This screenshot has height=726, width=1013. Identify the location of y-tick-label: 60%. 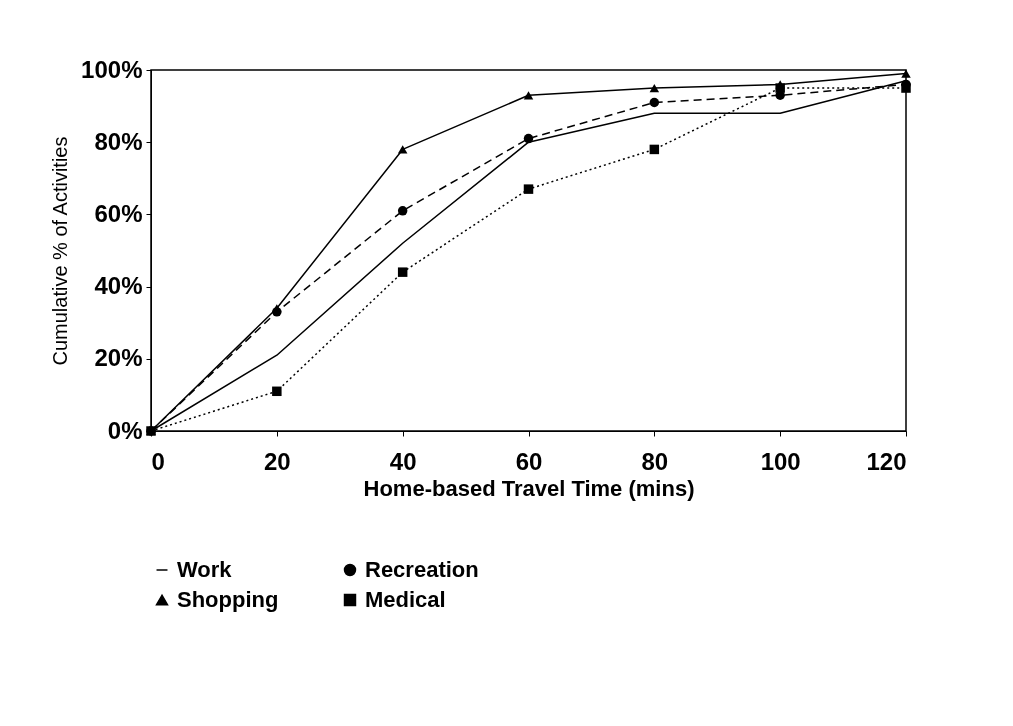
(118, 213).